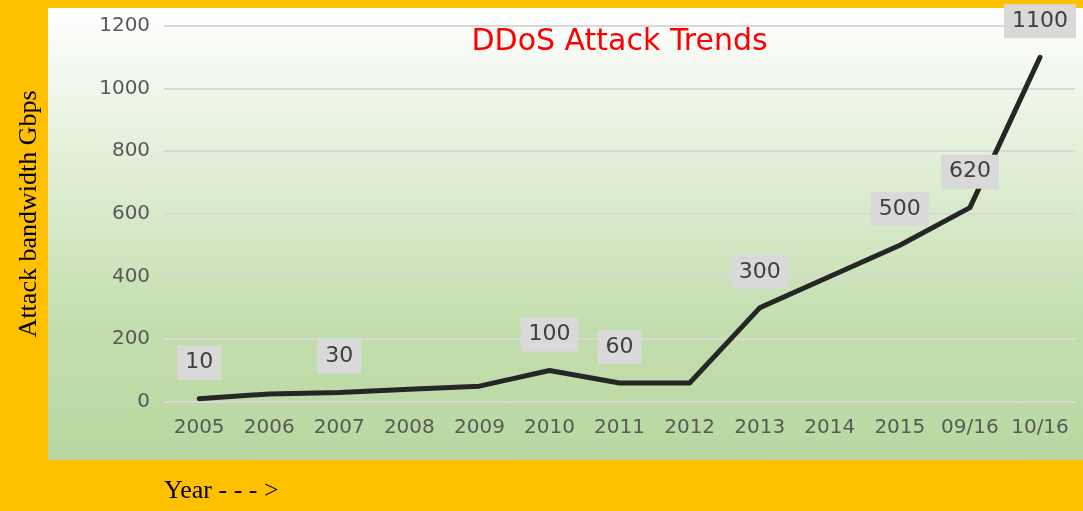  Describe the element at coordinates (620, 426) in the screenshot. I see `x-tick-label: 2011` at that location.